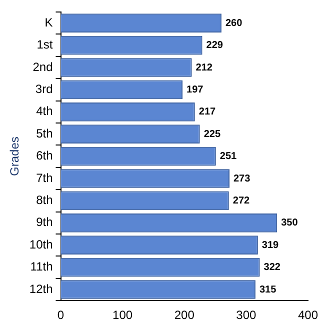  I want to click on data-label: 350, so click(289, 223).